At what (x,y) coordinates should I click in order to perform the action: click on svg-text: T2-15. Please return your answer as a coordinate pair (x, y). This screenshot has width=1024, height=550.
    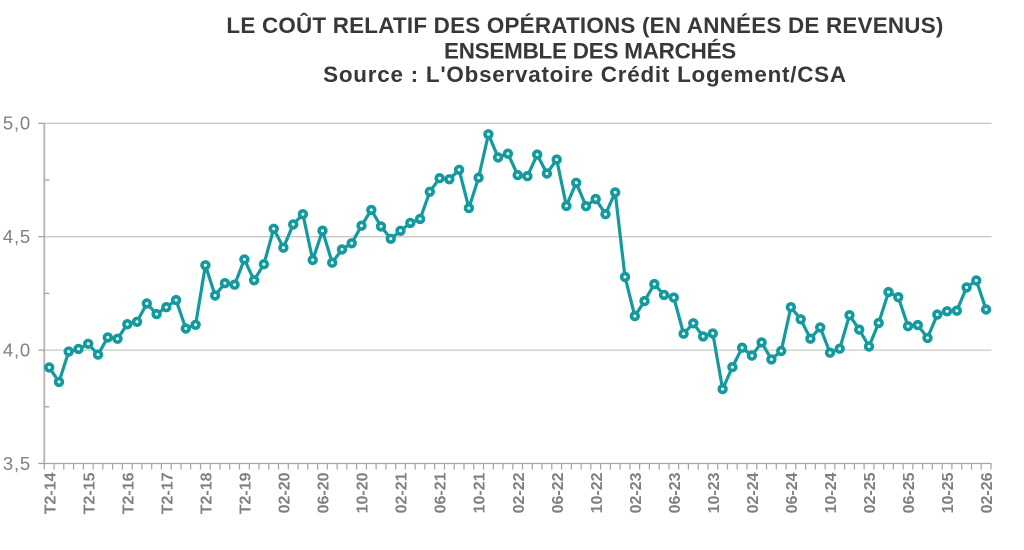
    Looking at the image, I should click on (89, 493).